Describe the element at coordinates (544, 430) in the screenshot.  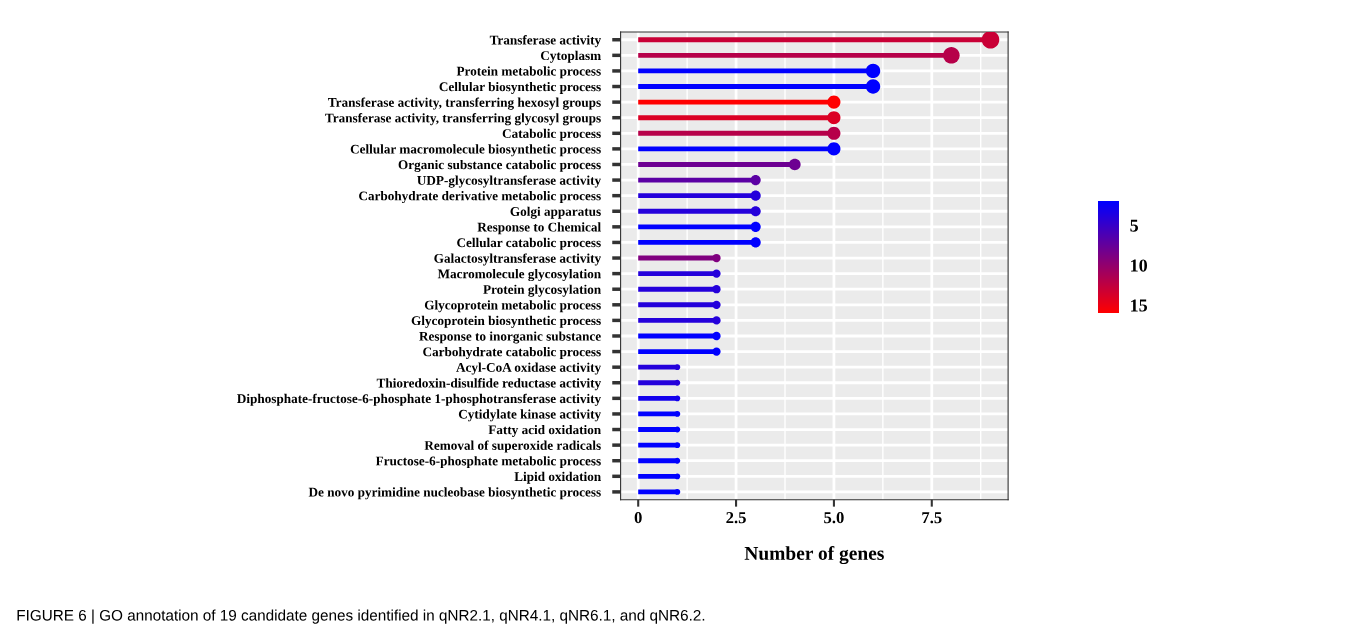
I see `y-tick-label: Fatty acid oxidation` at that location.